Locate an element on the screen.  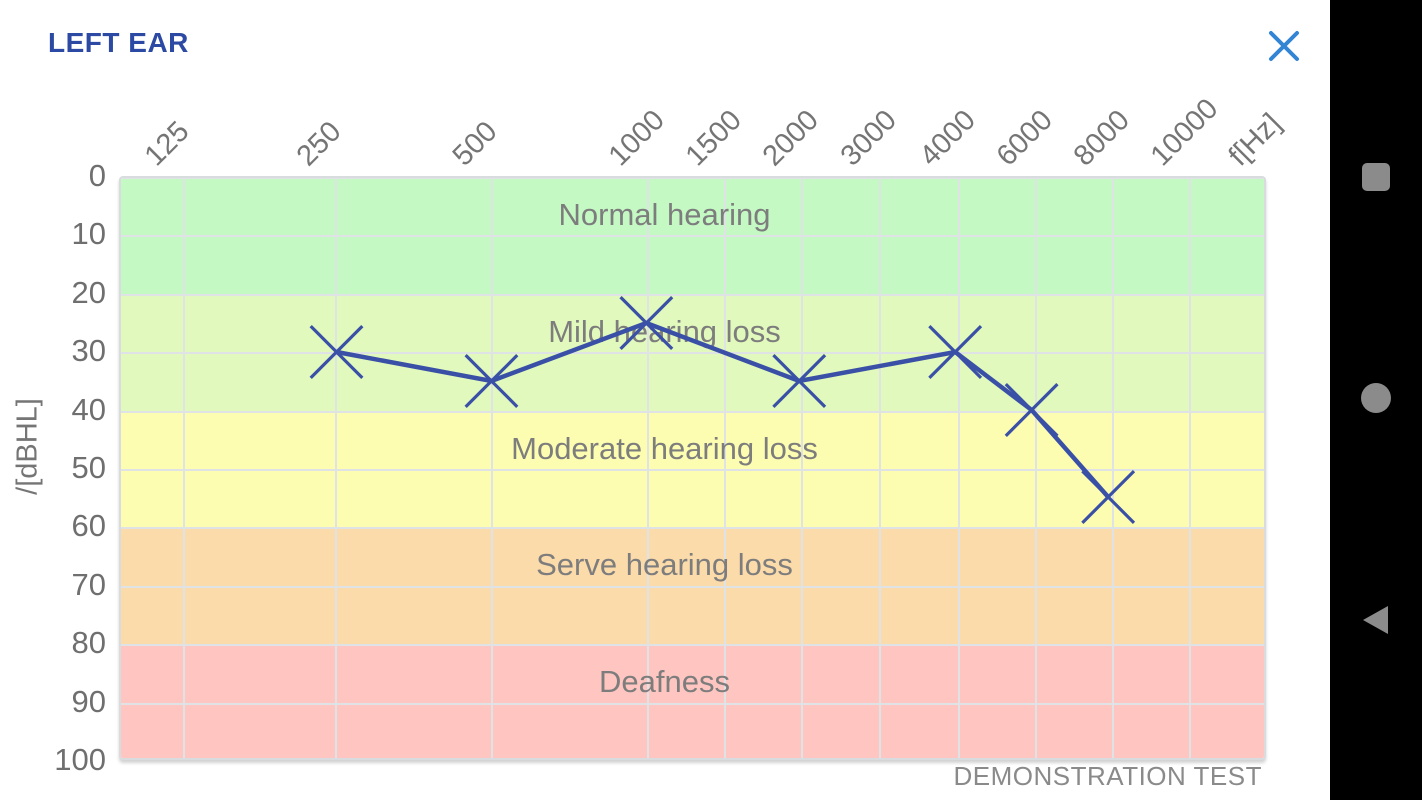
band-label: Normal hearing is located at coordinates (664, 214).